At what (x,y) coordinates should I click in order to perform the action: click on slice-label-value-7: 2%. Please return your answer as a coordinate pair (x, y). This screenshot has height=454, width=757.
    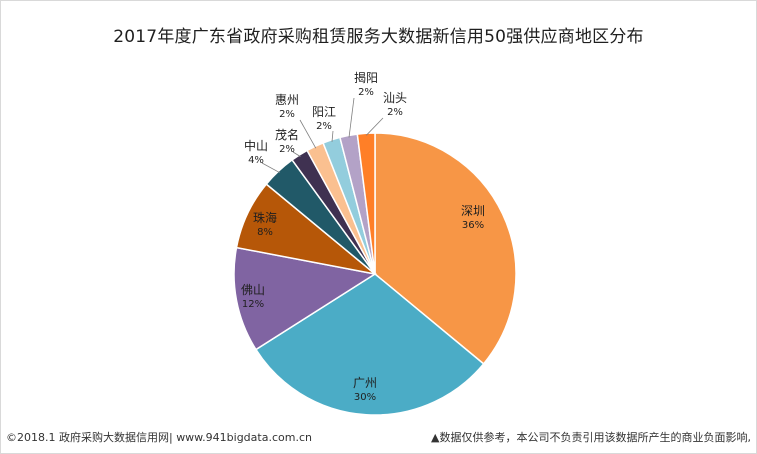
    Looking at the image, I should click on (287, 114).